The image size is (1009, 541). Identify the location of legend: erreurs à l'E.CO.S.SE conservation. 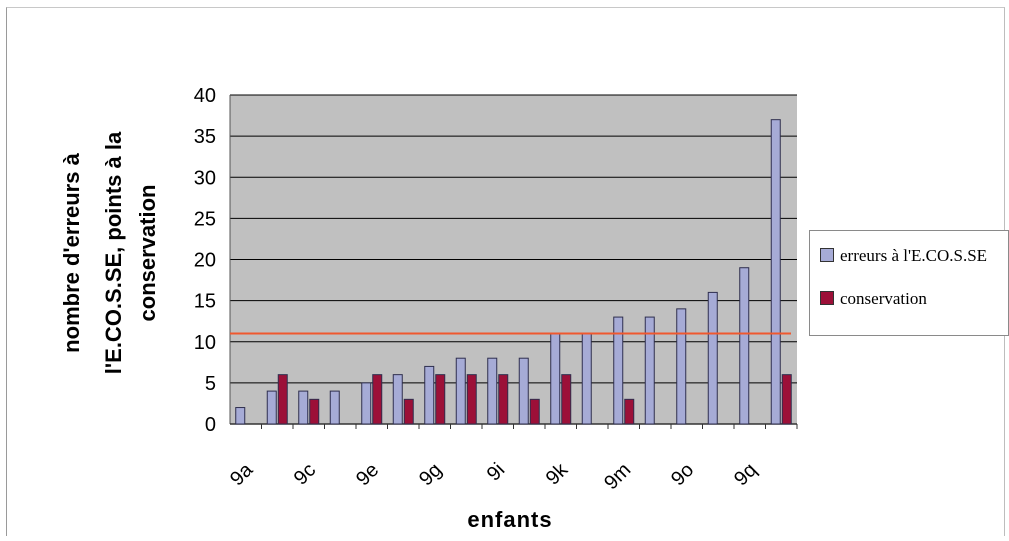
(909, 283).